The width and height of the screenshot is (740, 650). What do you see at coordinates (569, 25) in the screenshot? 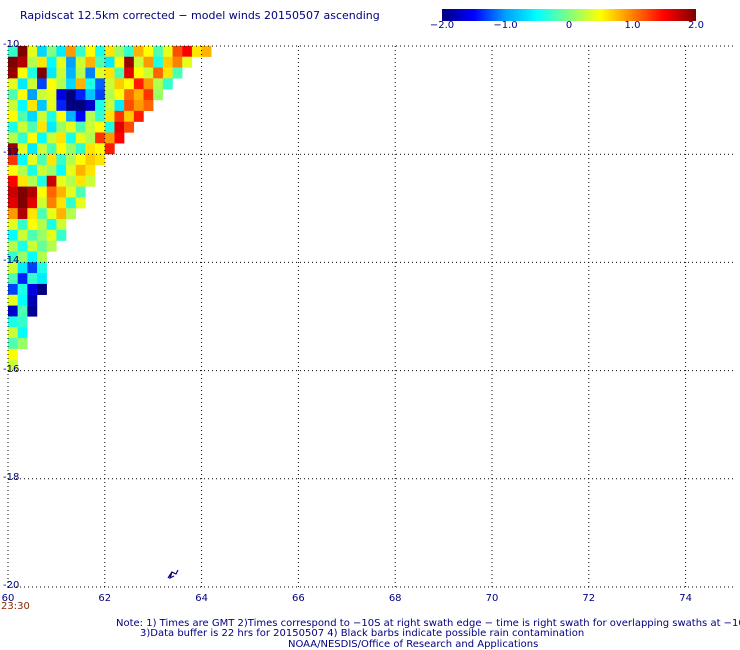
I see `colorbar-tick-label: 0` at bounding box center [569, 25].